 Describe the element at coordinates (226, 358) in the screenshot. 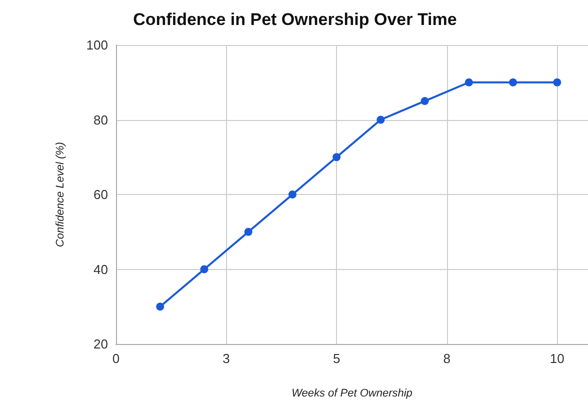

I see `x-tick-label: 3` at that location.